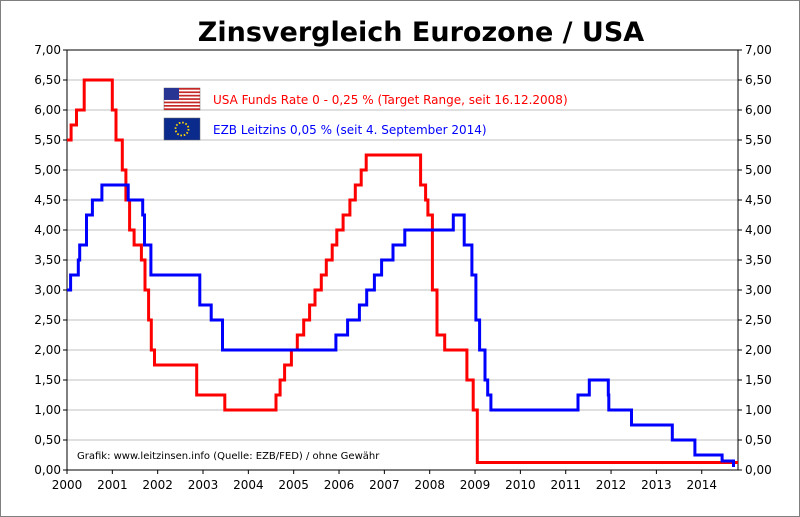 The image size is (800, 517). I want to click on x-tick-label: 2009, so click(475, 485).